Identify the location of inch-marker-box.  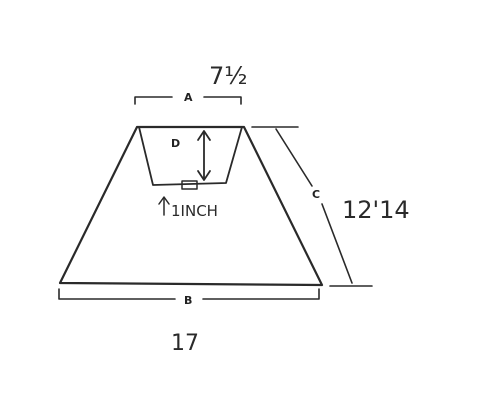
(189, 185).